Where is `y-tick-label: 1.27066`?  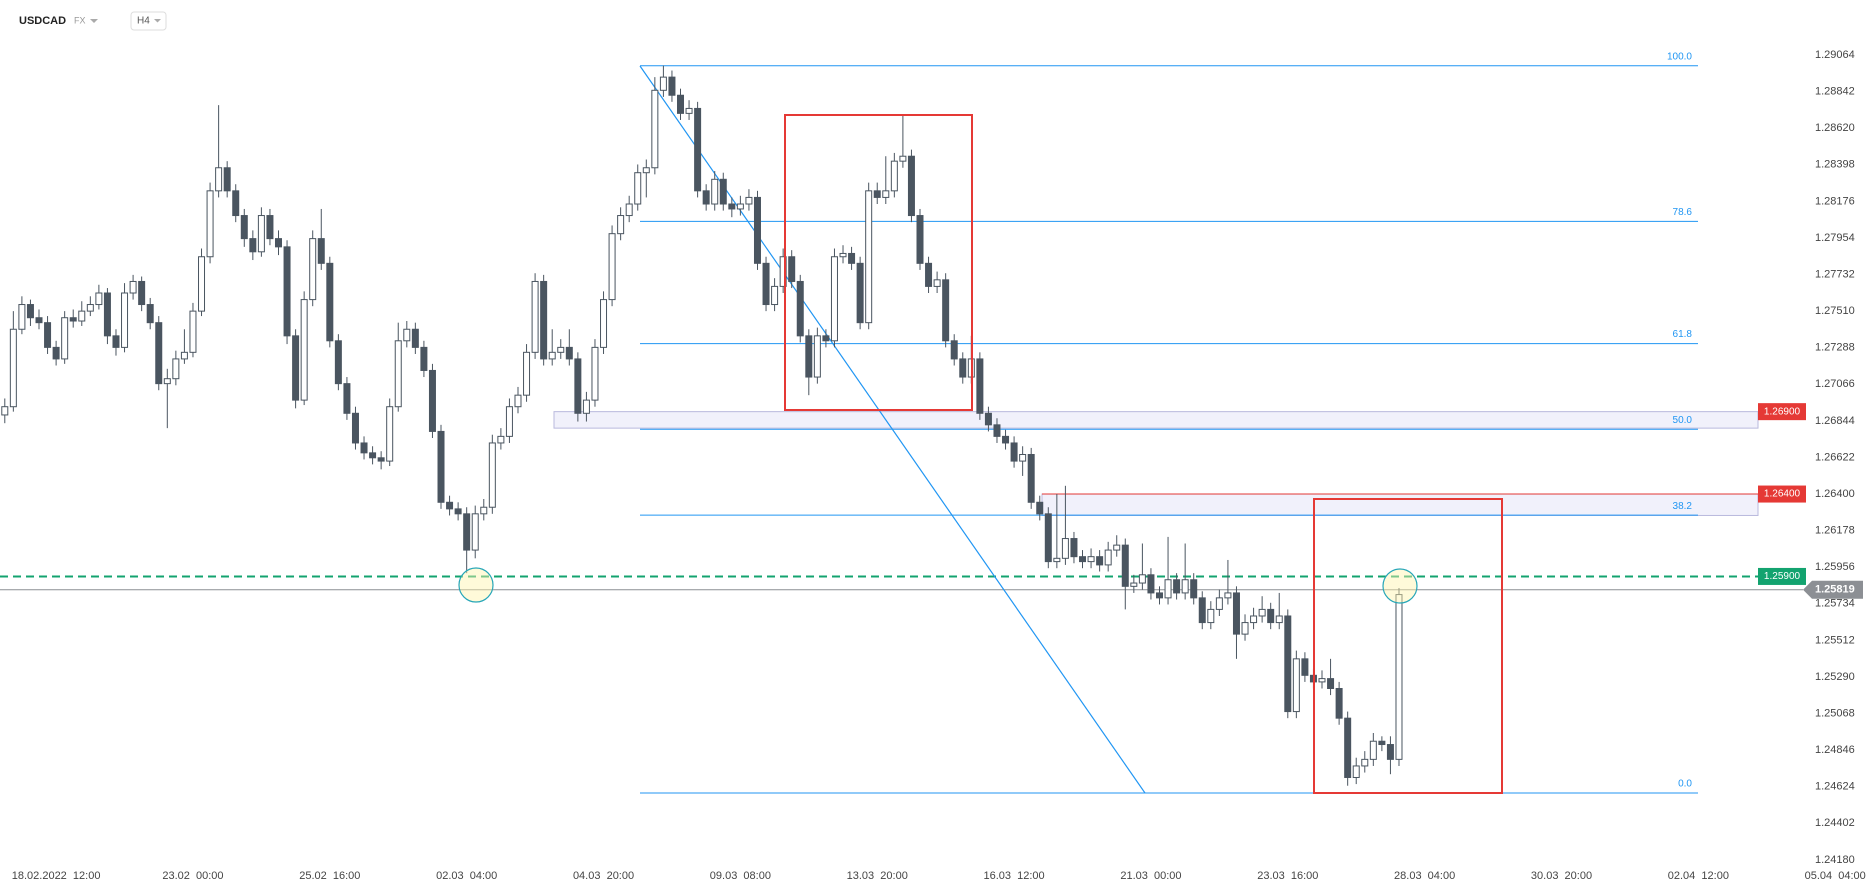 y-tick-label: 1.27066 is located at coordinates (1835, 384).